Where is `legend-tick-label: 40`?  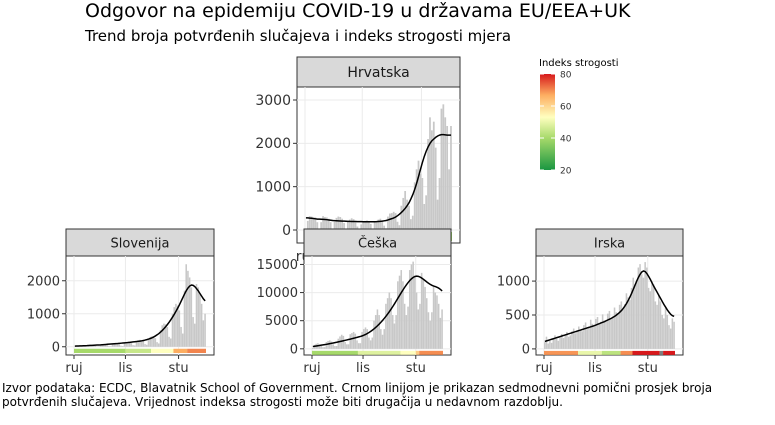 legend-tick-label: 40 is located at coordinates (566, 140).